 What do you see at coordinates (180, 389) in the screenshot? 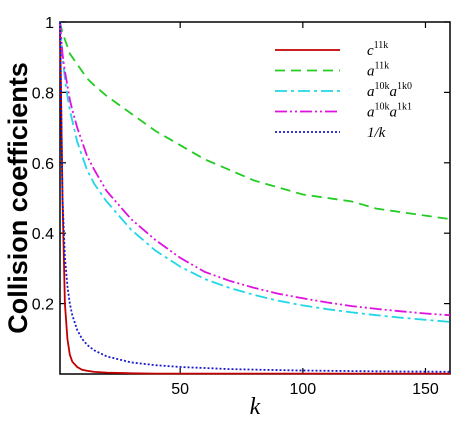
I see `x-tick-label: 50` at bounding box center [180, 389].